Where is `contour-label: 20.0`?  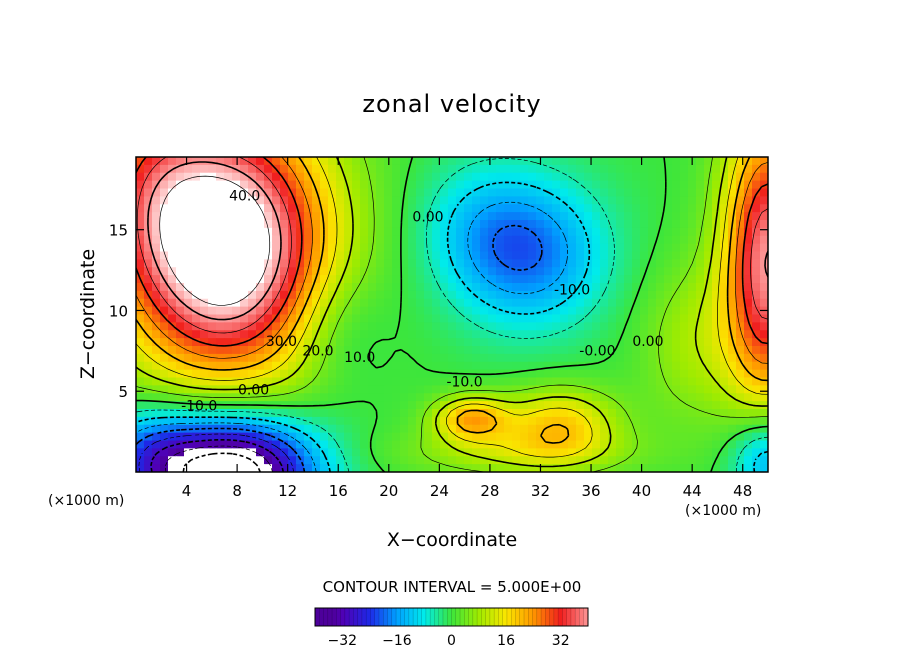 contour-label: 20.0 is located at coordinates (317, 352).